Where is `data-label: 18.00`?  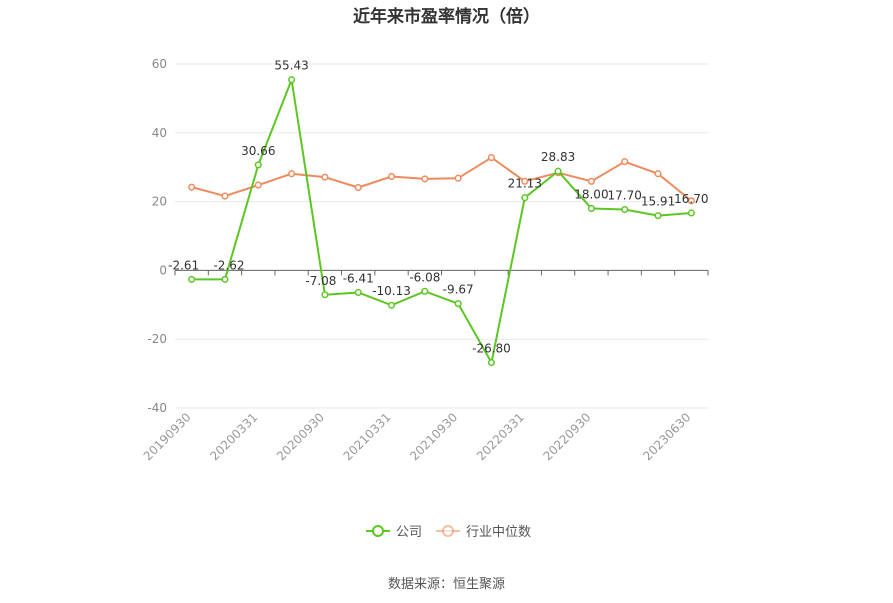 data-label: 18.00 is located at coordinates (591, 194).